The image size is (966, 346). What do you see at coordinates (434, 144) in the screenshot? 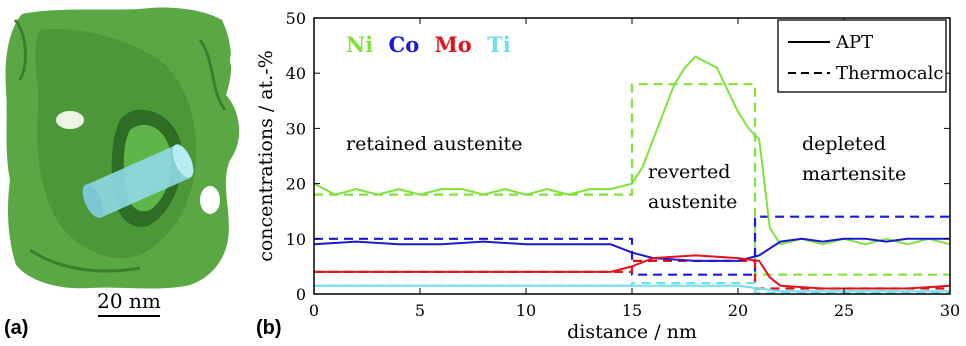
I see `annotation-retained-austenite: retained austenite` at bounding box center [434, 144].